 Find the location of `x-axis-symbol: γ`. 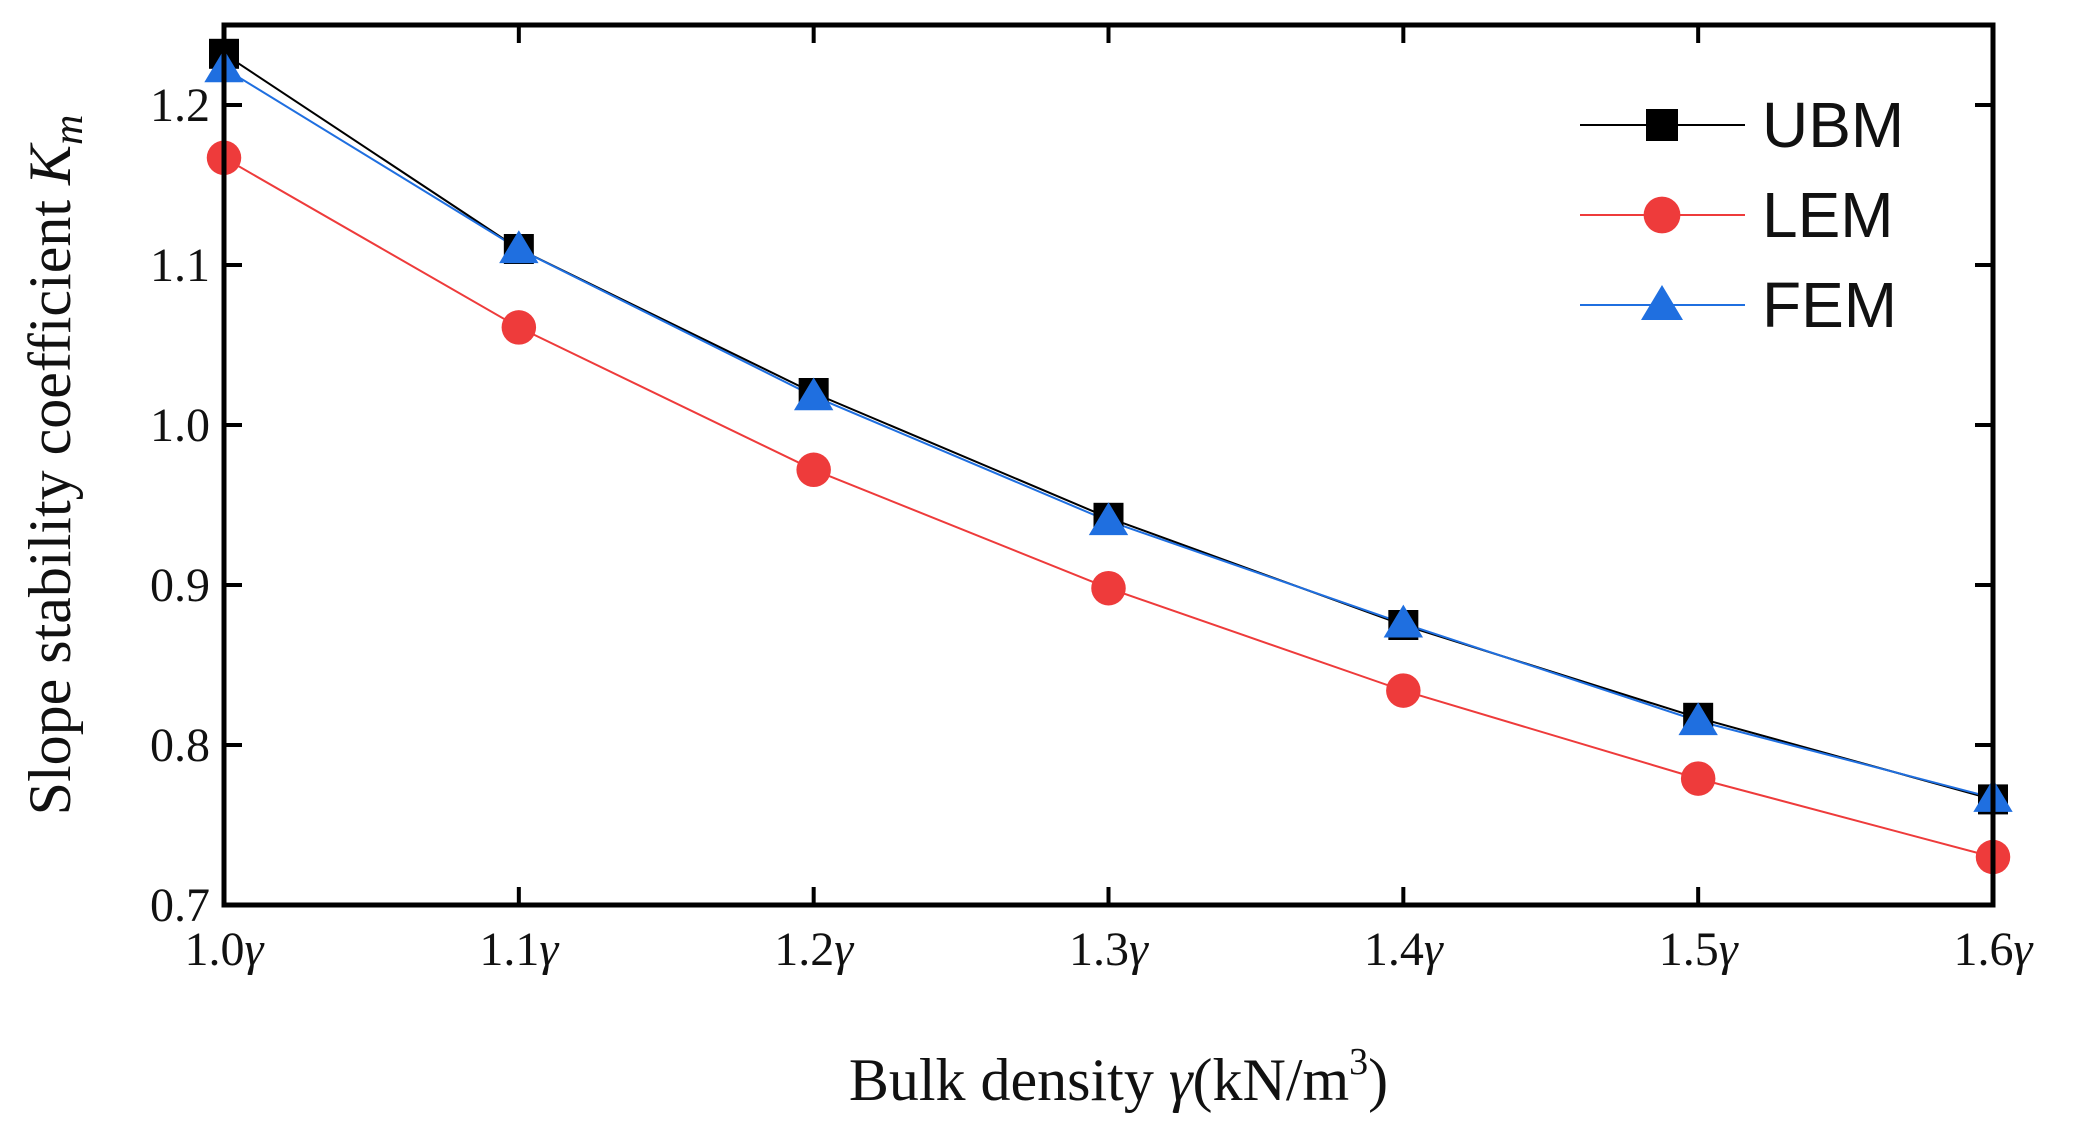

x-axis-symbol: γ is located at coordinates (1181, 1080).